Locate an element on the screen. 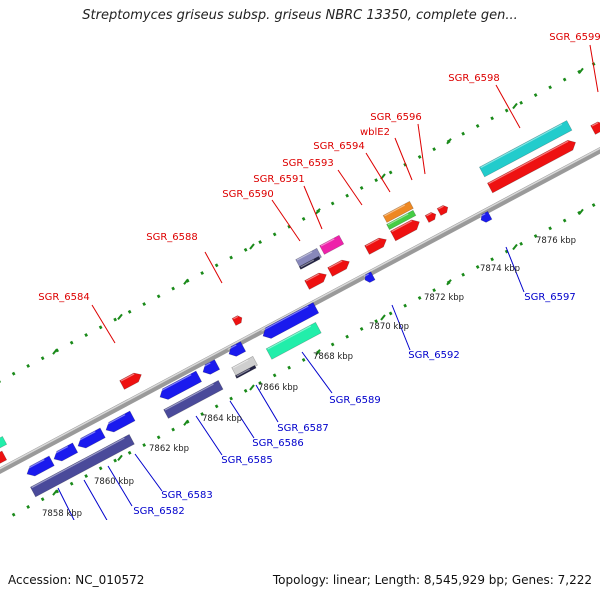  gene-label: SGR_6598 is located at coordinates (474, 78).